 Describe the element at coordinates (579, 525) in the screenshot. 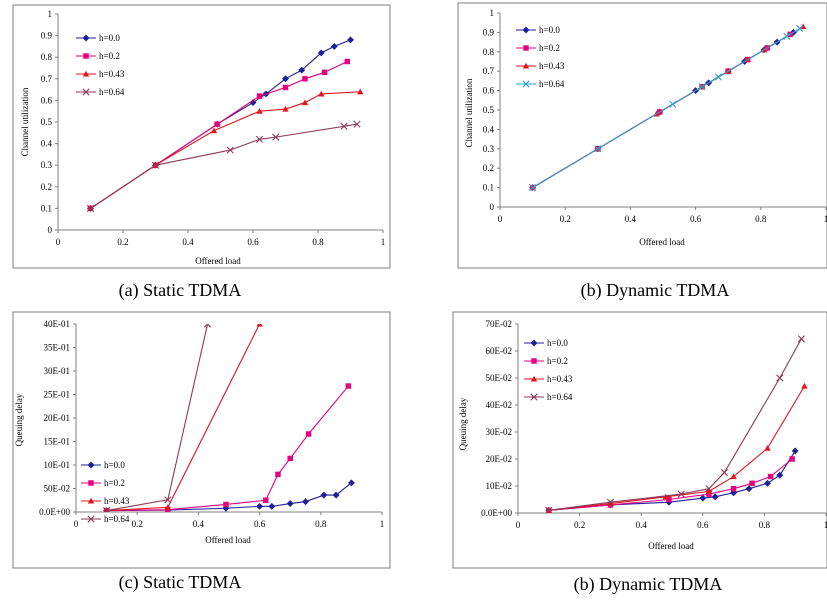

I see `x-tick-label: 0.2` at that location.